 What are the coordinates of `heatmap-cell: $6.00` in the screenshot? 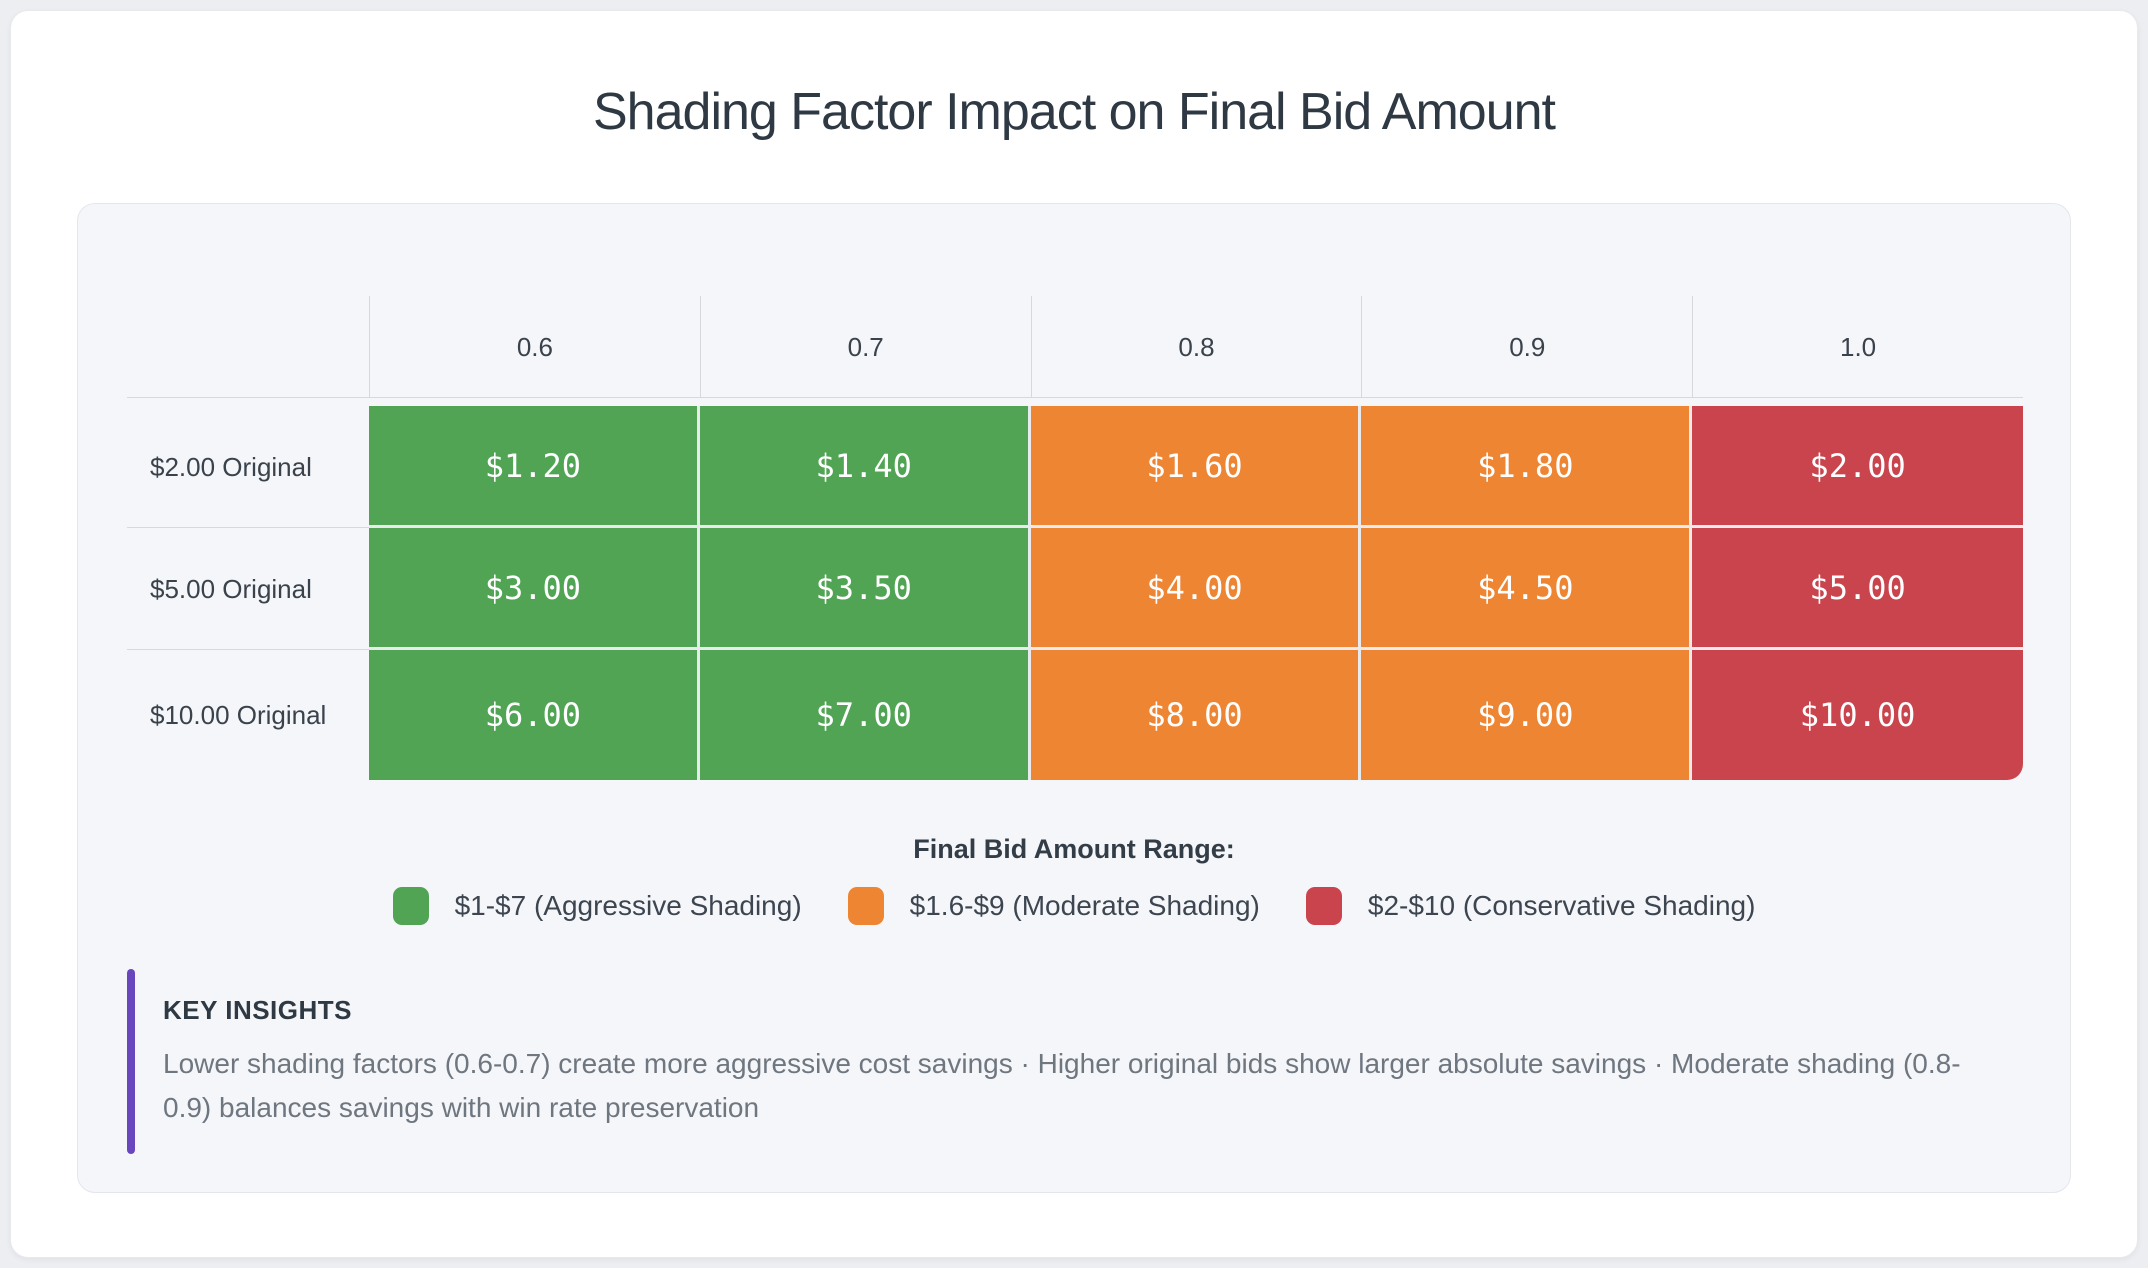 It's located at (534, 715).